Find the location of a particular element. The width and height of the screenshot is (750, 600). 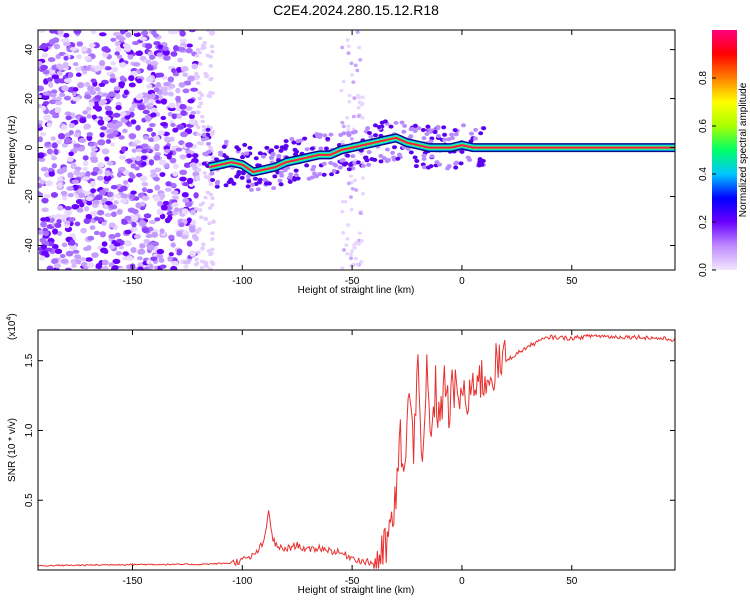

y-tick-label: 1.0 is located at coordinates (29, 430).